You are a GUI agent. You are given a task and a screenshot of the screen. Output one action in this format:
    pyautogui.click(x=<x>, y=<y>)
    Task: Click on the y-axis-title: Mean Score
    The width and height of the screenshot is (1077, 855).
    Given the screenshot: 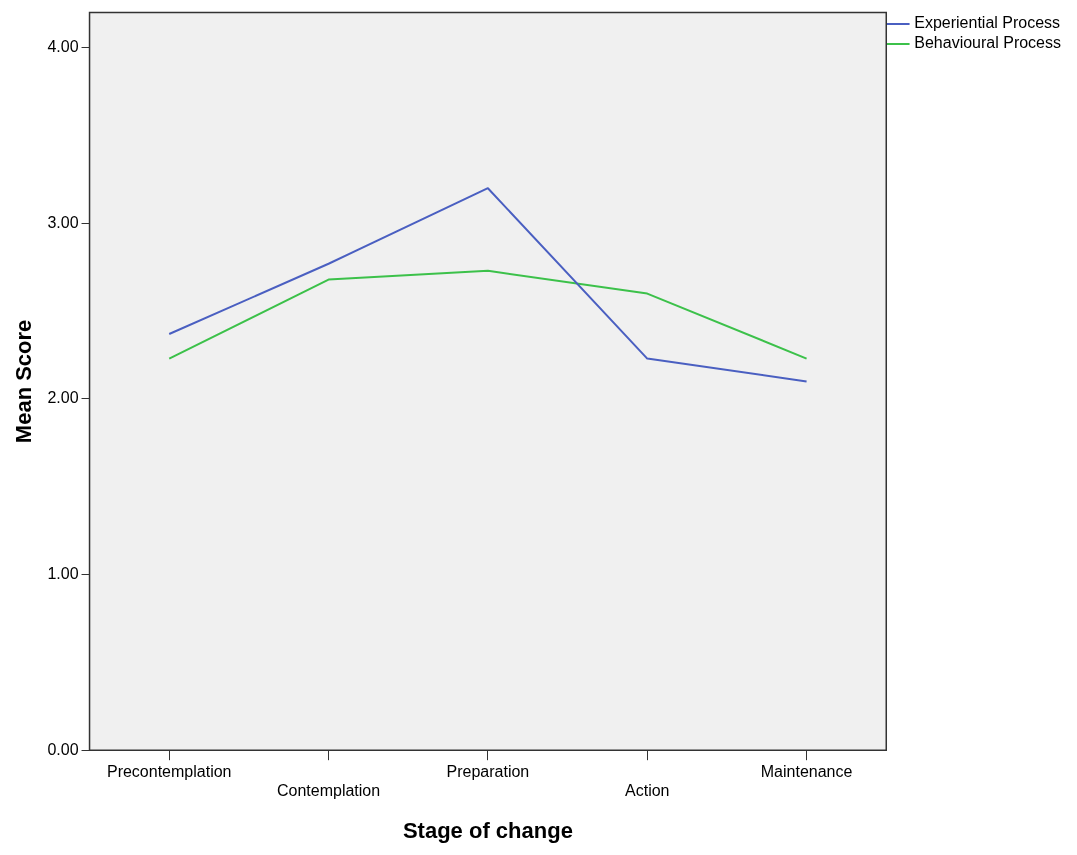 What is the action you would take?
    pyautogui.click(x=24, y=381)
    